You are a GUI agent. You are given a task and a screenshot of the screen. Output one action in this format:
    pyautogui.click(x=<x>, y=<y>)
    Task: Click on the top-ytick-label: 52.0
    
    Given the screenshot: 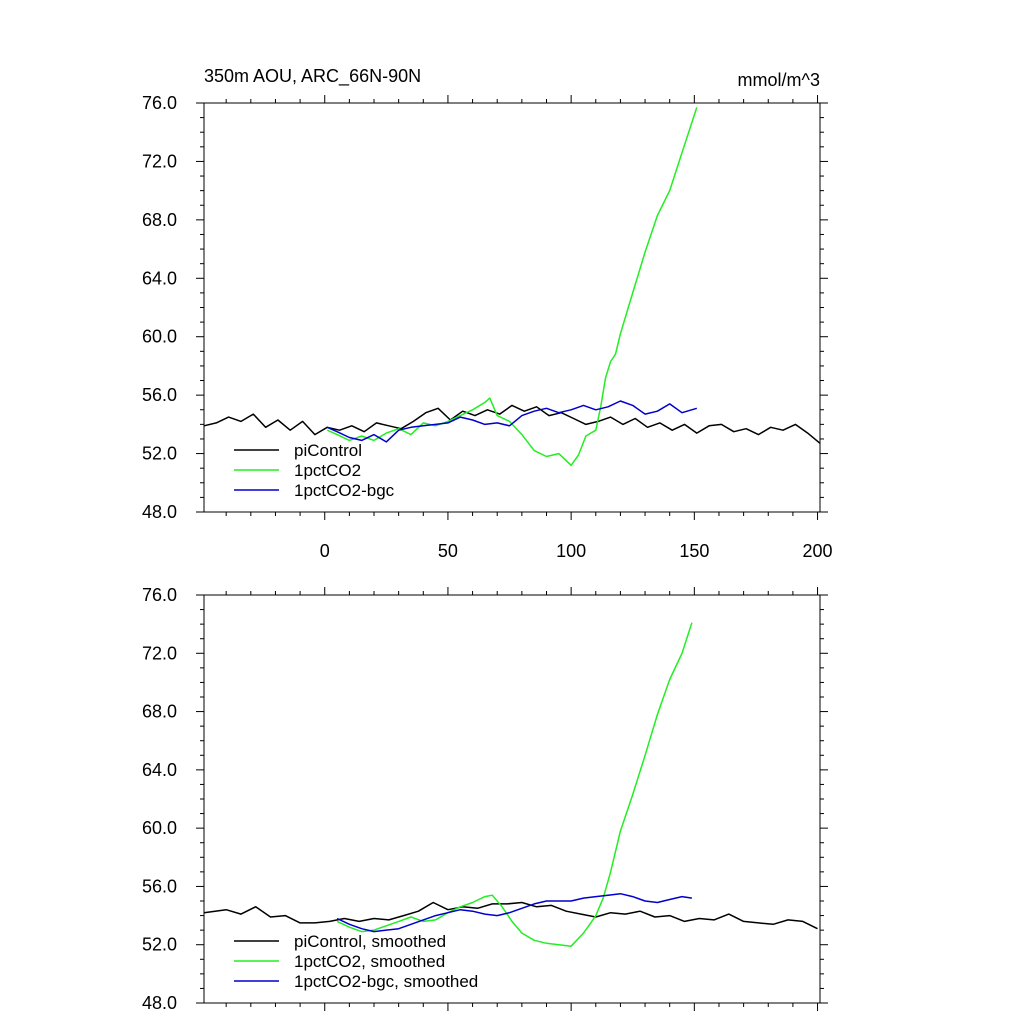 What is the action you would take?
    pyautogui.click(x=159, y=454)
    